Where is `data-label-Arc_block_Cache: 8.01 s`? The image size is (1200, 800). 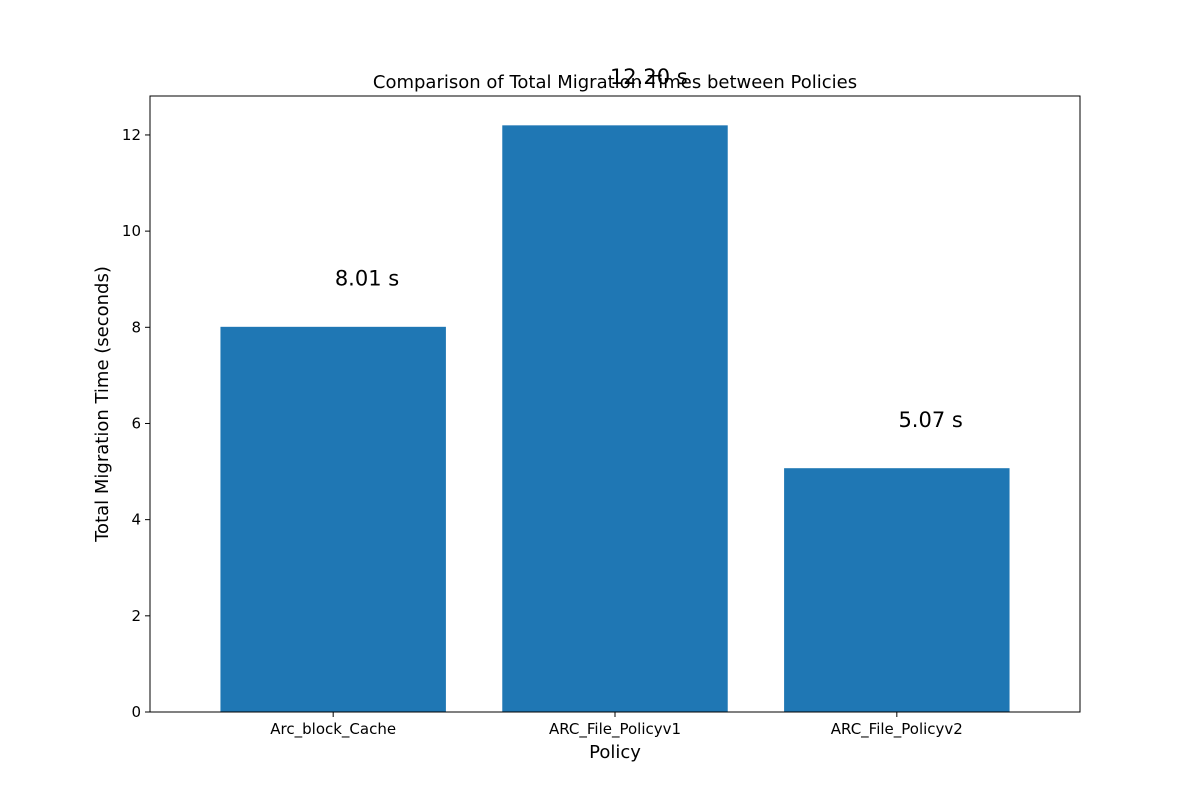
data-label-Arc_block_Cache: 8.01 s is located at coordinates (367, 279).